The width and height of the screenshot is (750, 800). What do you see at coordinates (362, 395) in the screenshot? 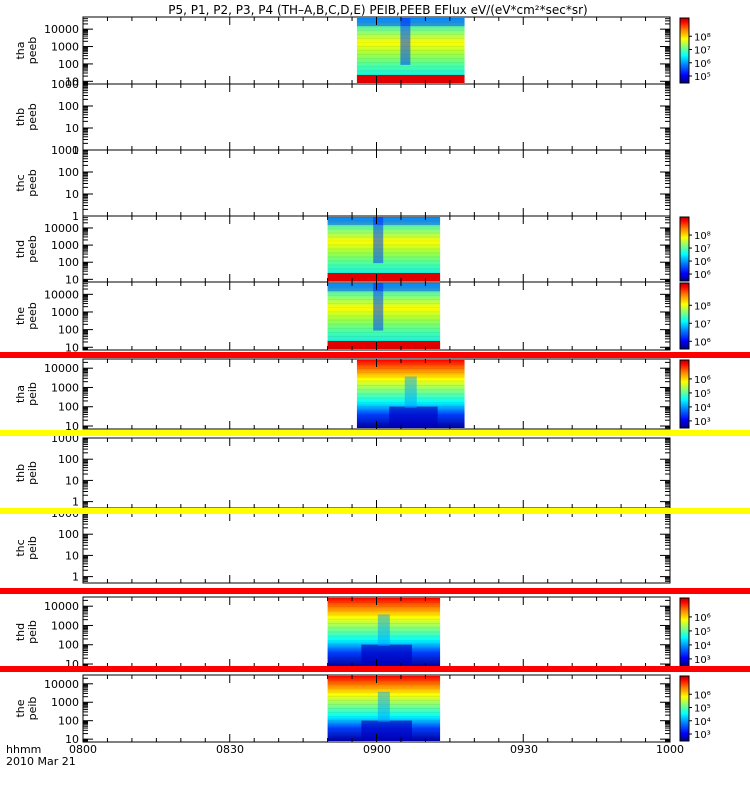
I see `panel-tha-peib: 10 100 1000 10000 tha peib 10³ 10⁴ 10⁵ 10⁶` at bounding box center [362, 395].